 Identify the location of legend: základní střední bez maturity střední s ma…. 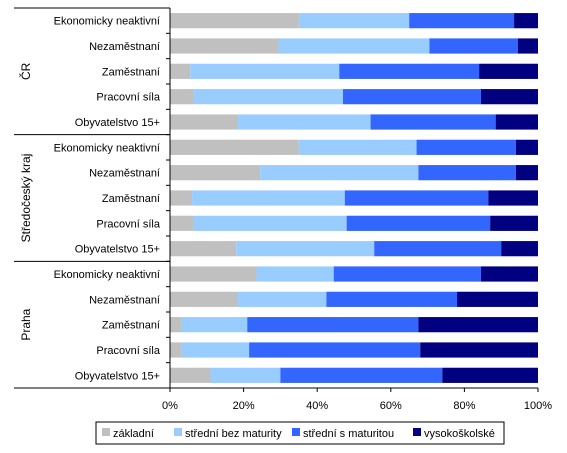
(300, 433).